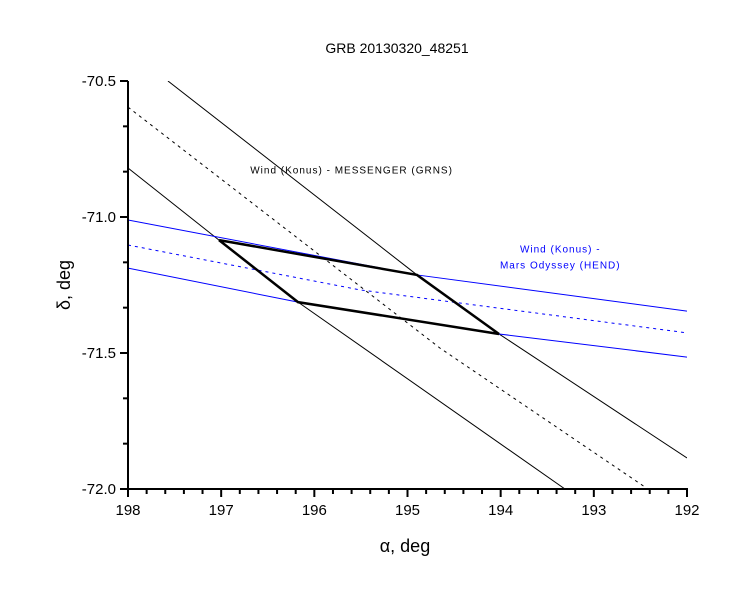 The image size is (744, 597). I want to click on x-tick-label: 194, so click(500, 510).